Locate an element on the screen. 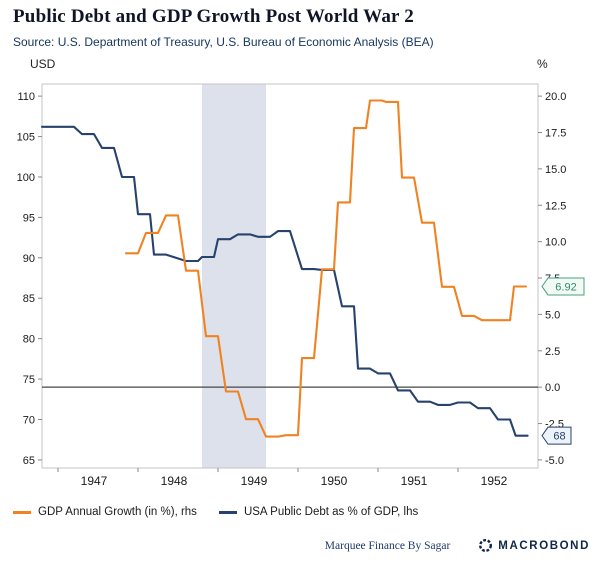 The image size is (600, 567). end-badge-gdp is located at coordinates (563, 286).